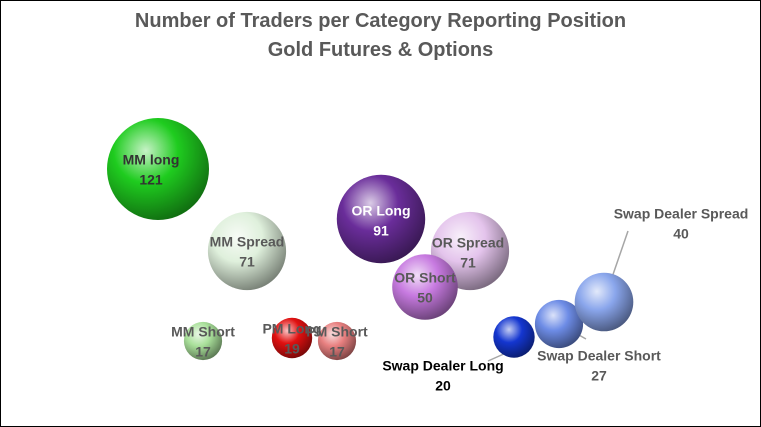 This screenshot has height=427, width=761. What do you see at coordinates (158, 169) in the screenshot?
I see `bubble-mm-long` at bounding box center [158, 169].